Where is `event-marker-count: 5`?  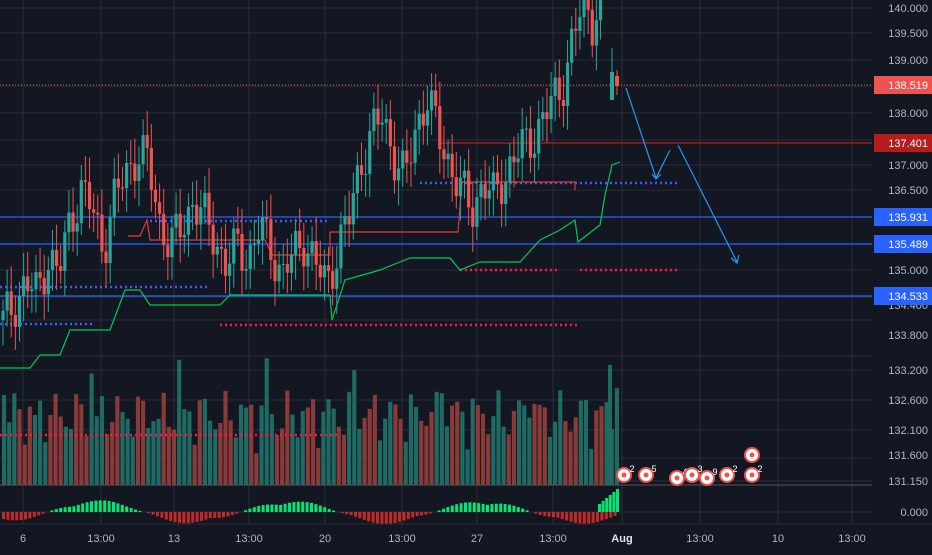 event-marker-count: 5 is located at coordinates (653, 469).